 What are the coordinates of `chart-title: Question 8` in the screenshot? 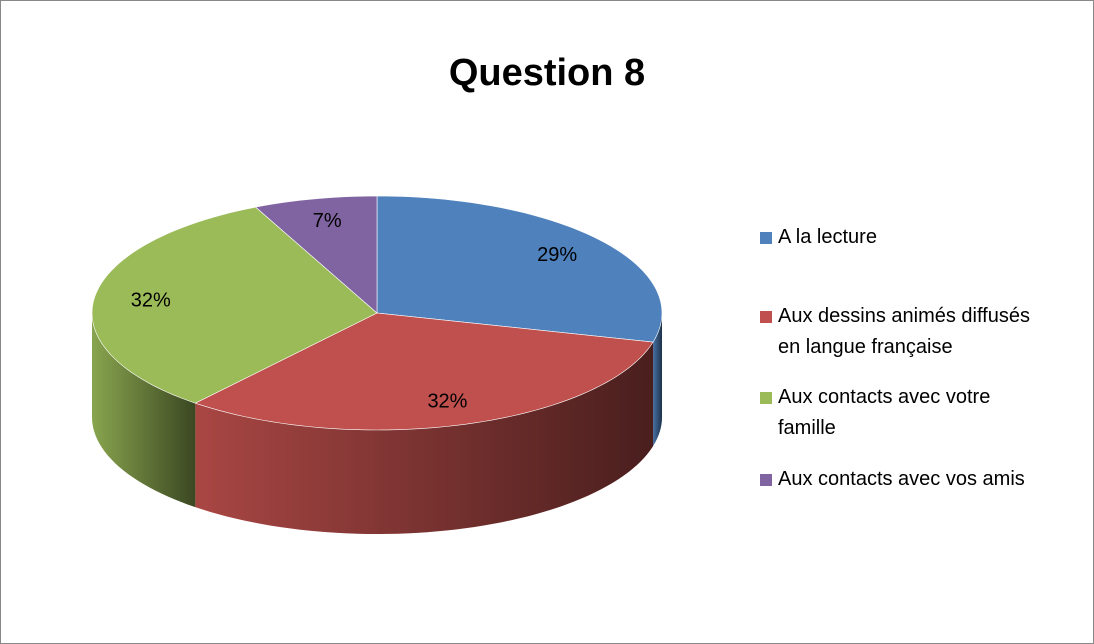 It's located at (547, 73).